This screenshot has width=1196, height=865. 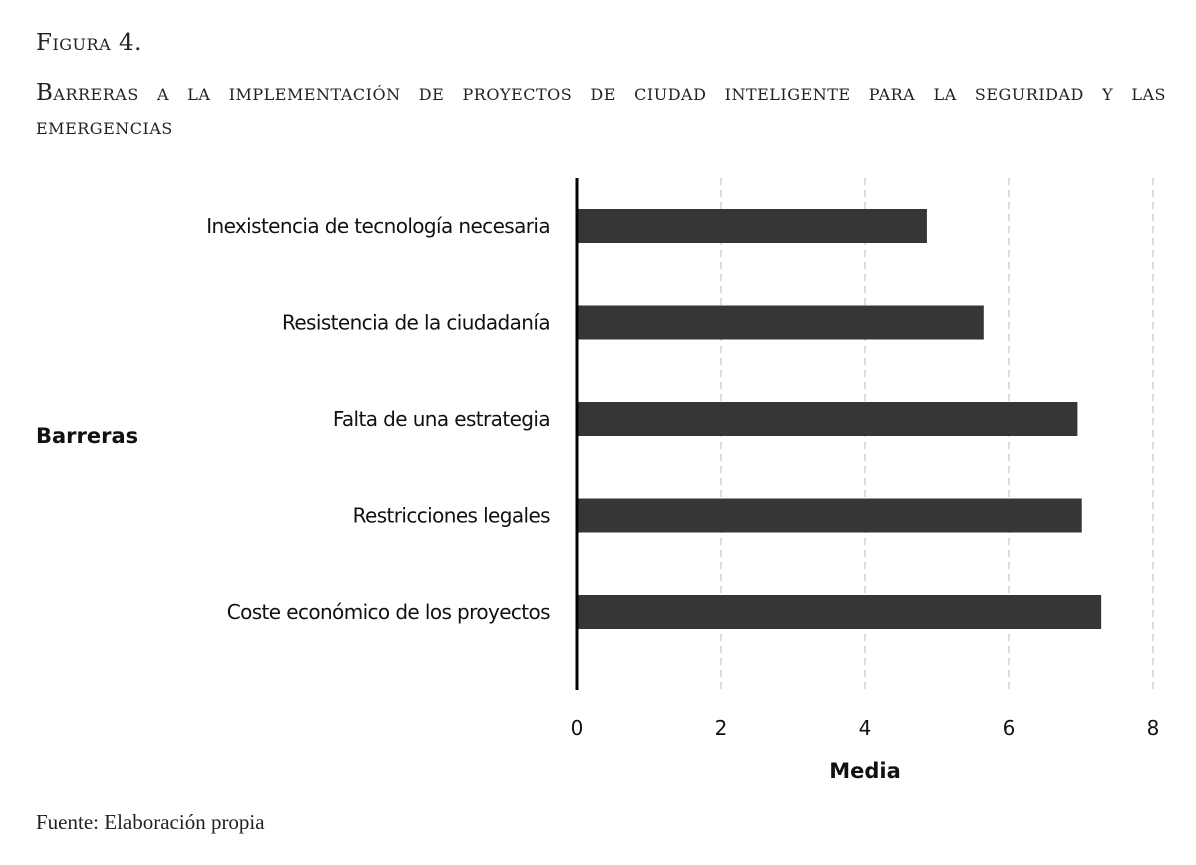 What do you see at coordinates (452, 516) in the screenshot?
I see `category-label: Restricciones legales` at bounding box center [452, 516].